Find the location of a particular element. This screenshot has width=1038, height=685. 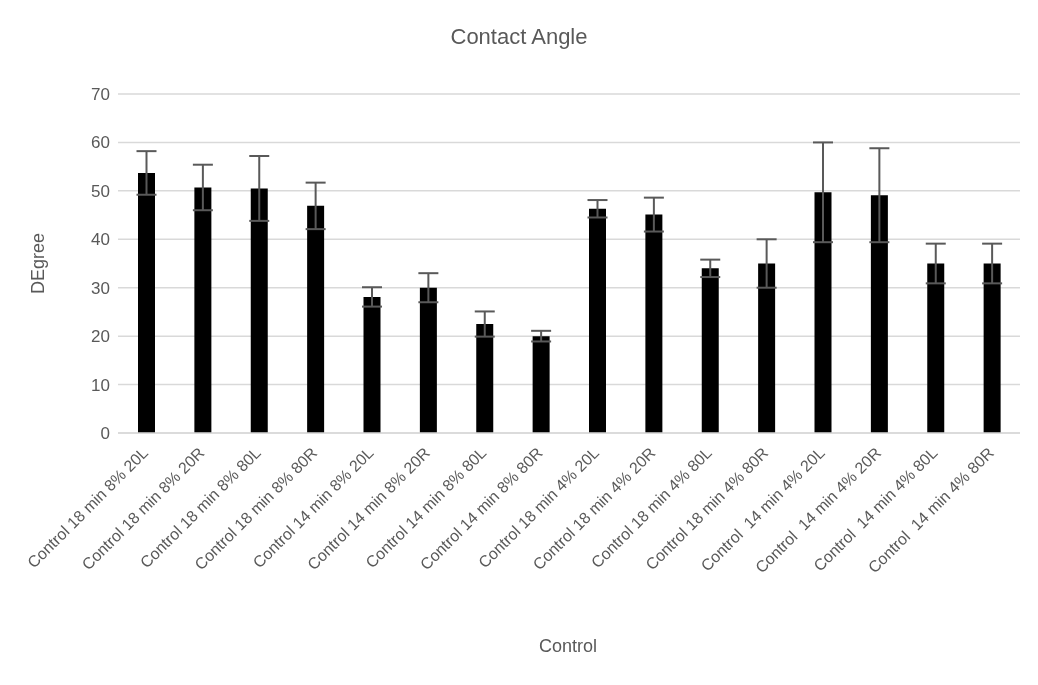

y-tick-label: 10 is located at coordinates (100, 385).